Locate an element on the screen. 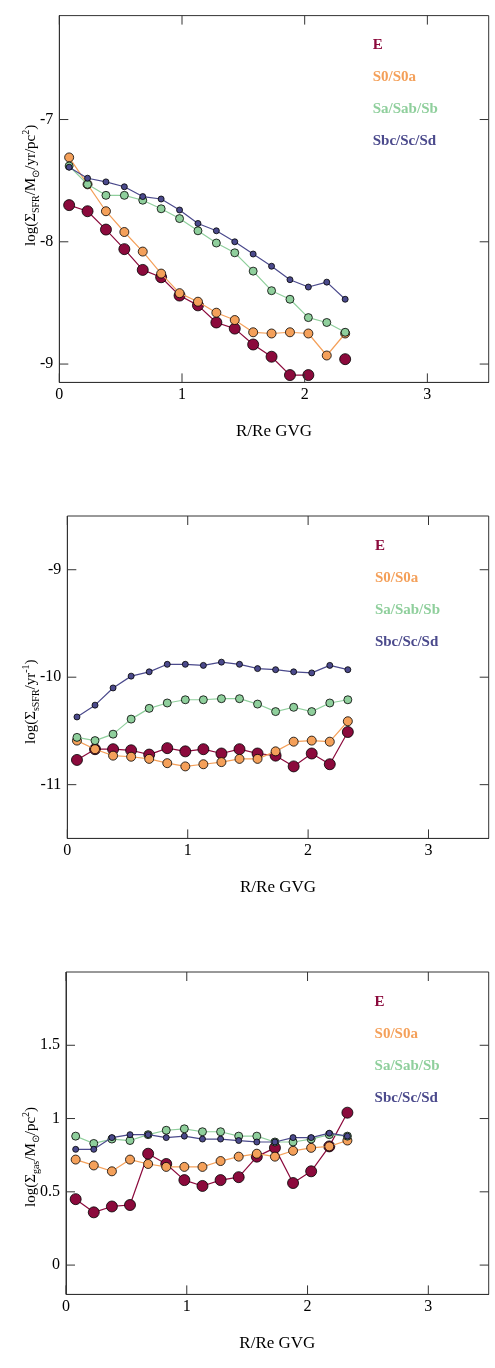  y-tick-label: 1 is located at coordinates (56, 1117).